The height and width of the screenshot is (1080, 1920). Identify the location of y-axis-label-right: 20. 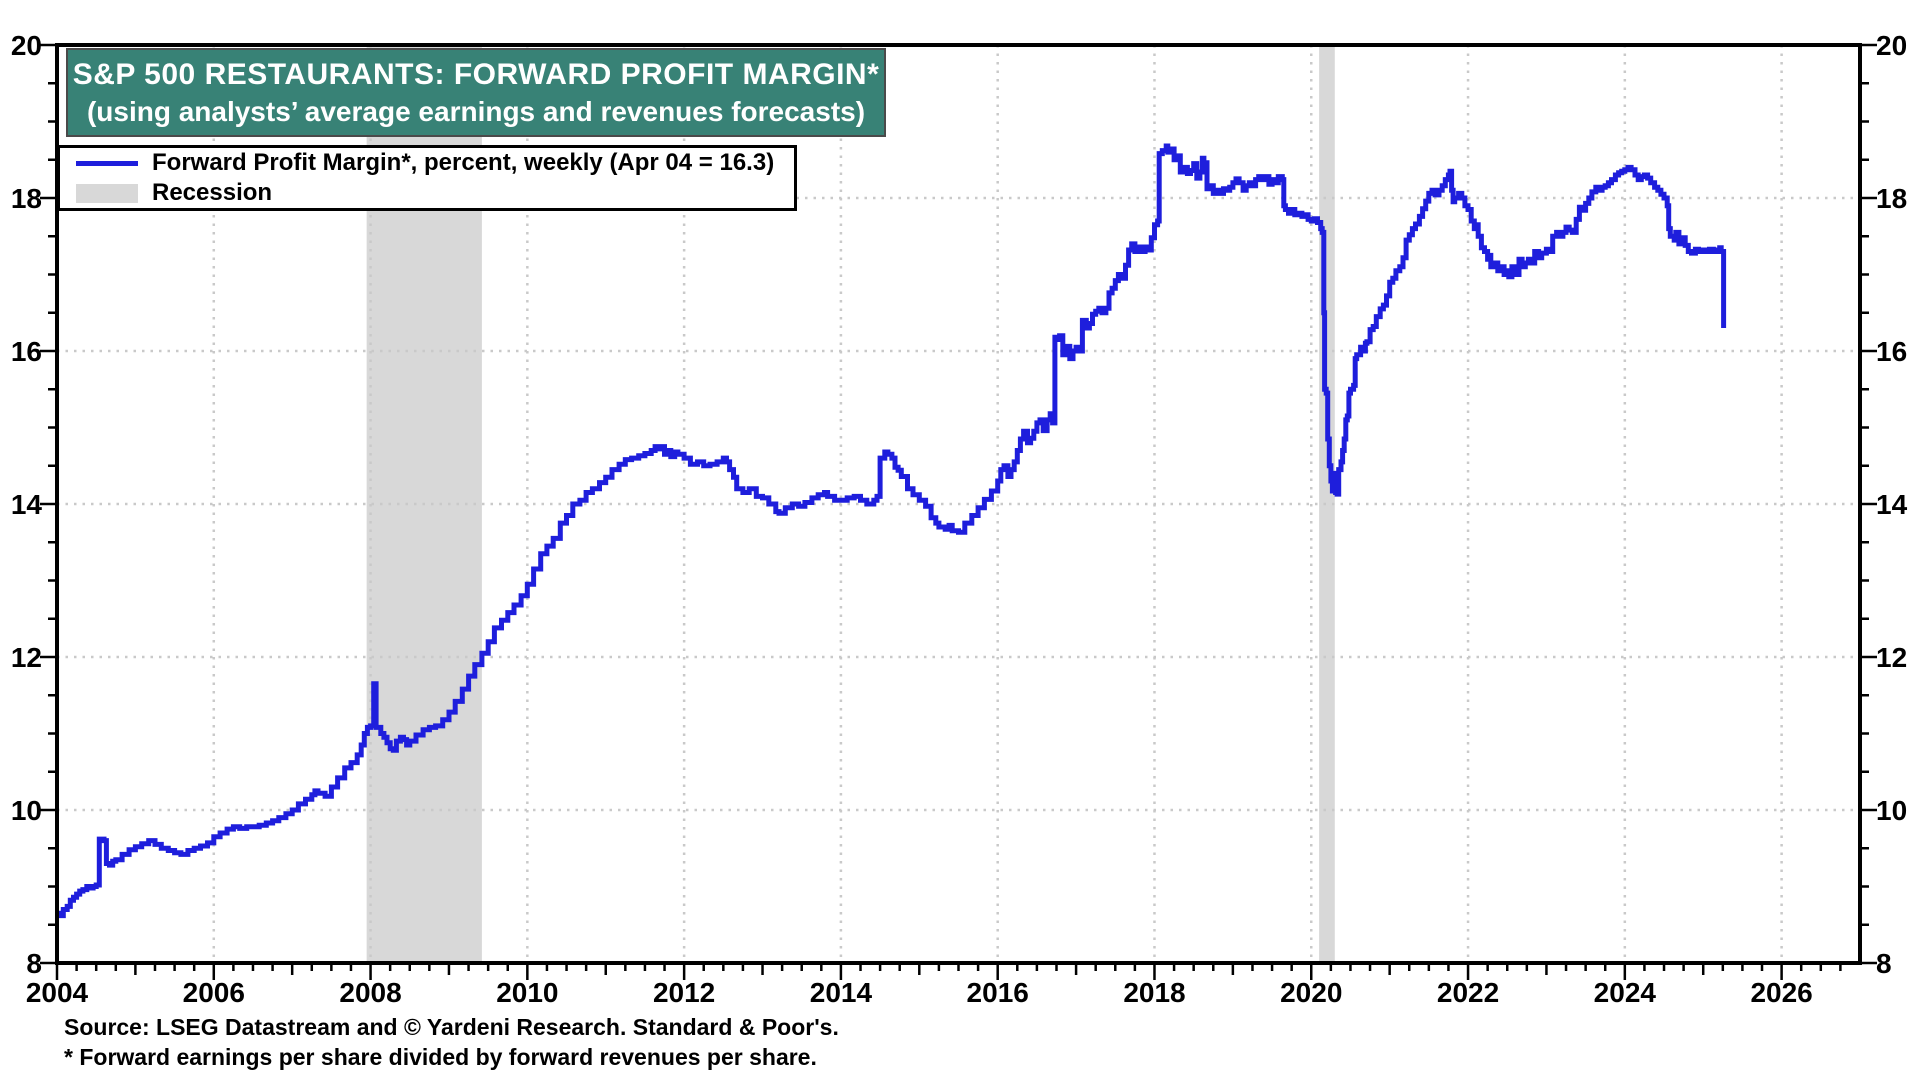
(1891, 45).